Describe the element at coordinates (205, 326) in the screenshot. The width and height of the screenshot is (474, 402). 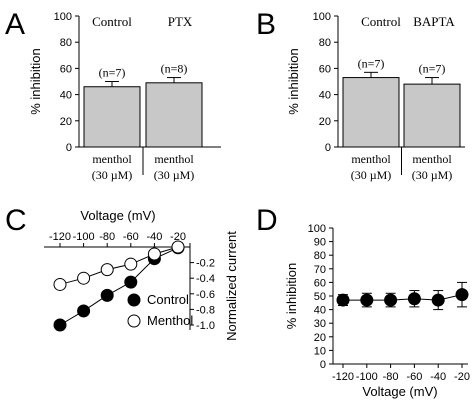
I see `y-tick-label: -1.0` at that location.